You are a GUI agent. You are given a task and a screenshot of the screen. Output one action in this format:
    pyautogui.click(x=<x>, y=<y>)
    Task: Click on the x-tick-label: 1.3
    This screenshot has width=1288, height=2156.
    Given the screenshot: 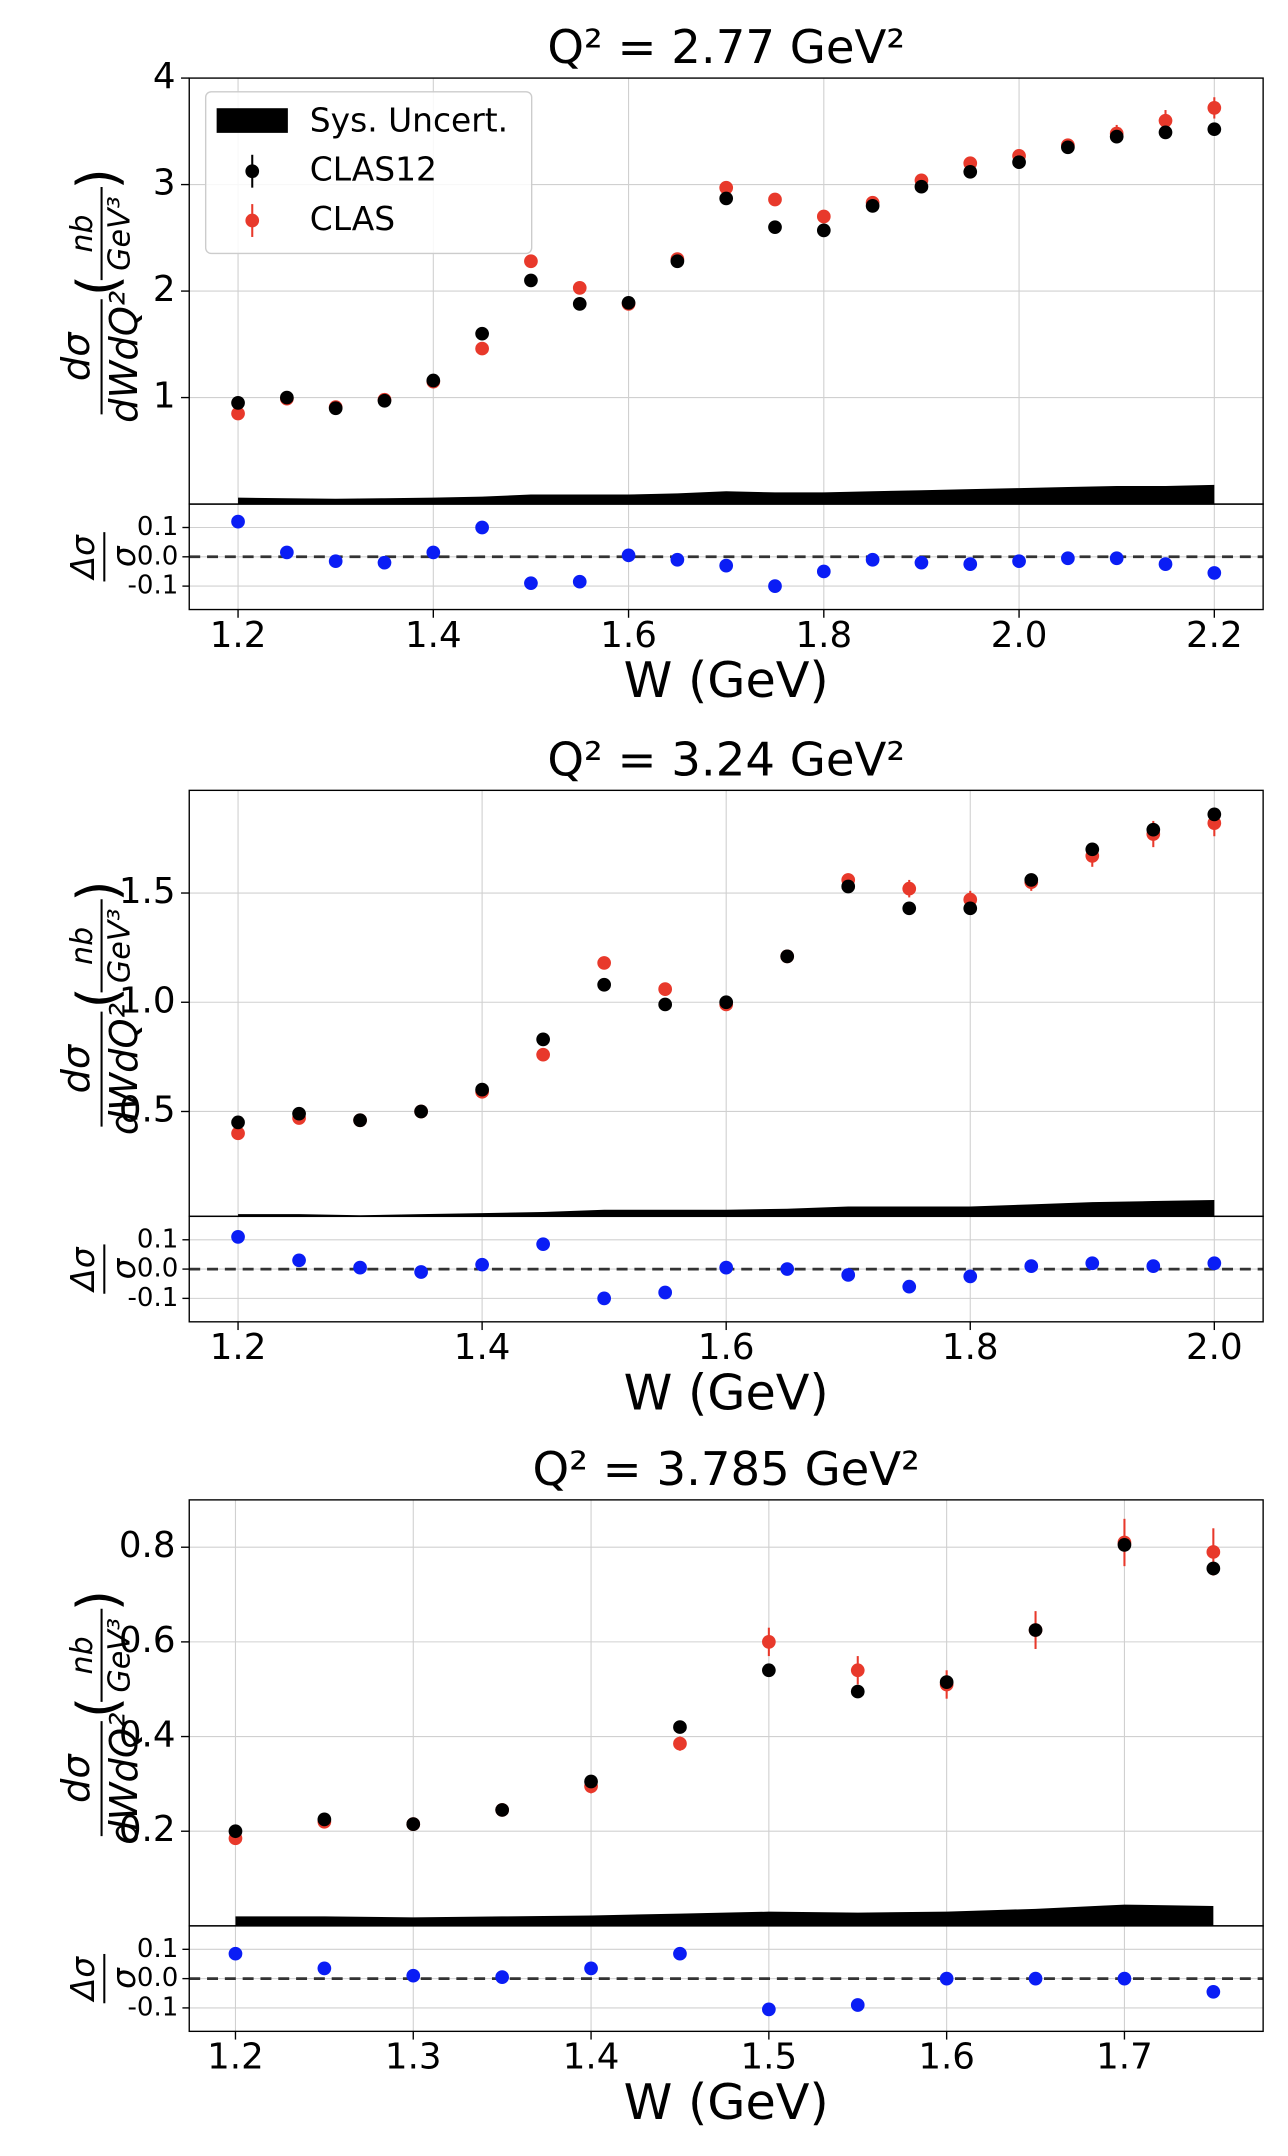 What is the action you would take?
    pyautogui.click(x=413, y=2057)
    